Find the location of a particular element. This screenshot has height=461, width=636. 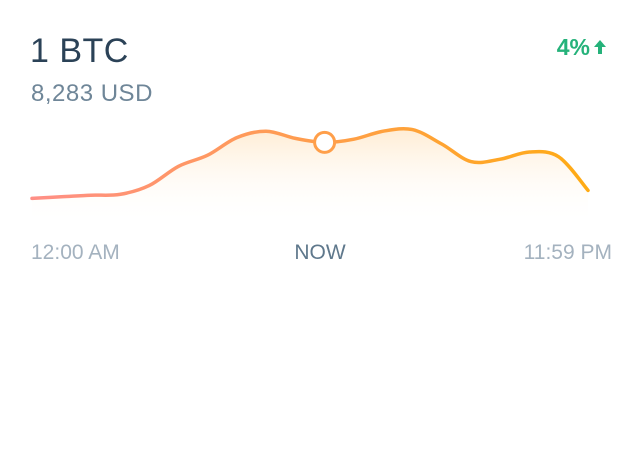

time-end-label: 11:59 PM is located at coordinates (567, 252).